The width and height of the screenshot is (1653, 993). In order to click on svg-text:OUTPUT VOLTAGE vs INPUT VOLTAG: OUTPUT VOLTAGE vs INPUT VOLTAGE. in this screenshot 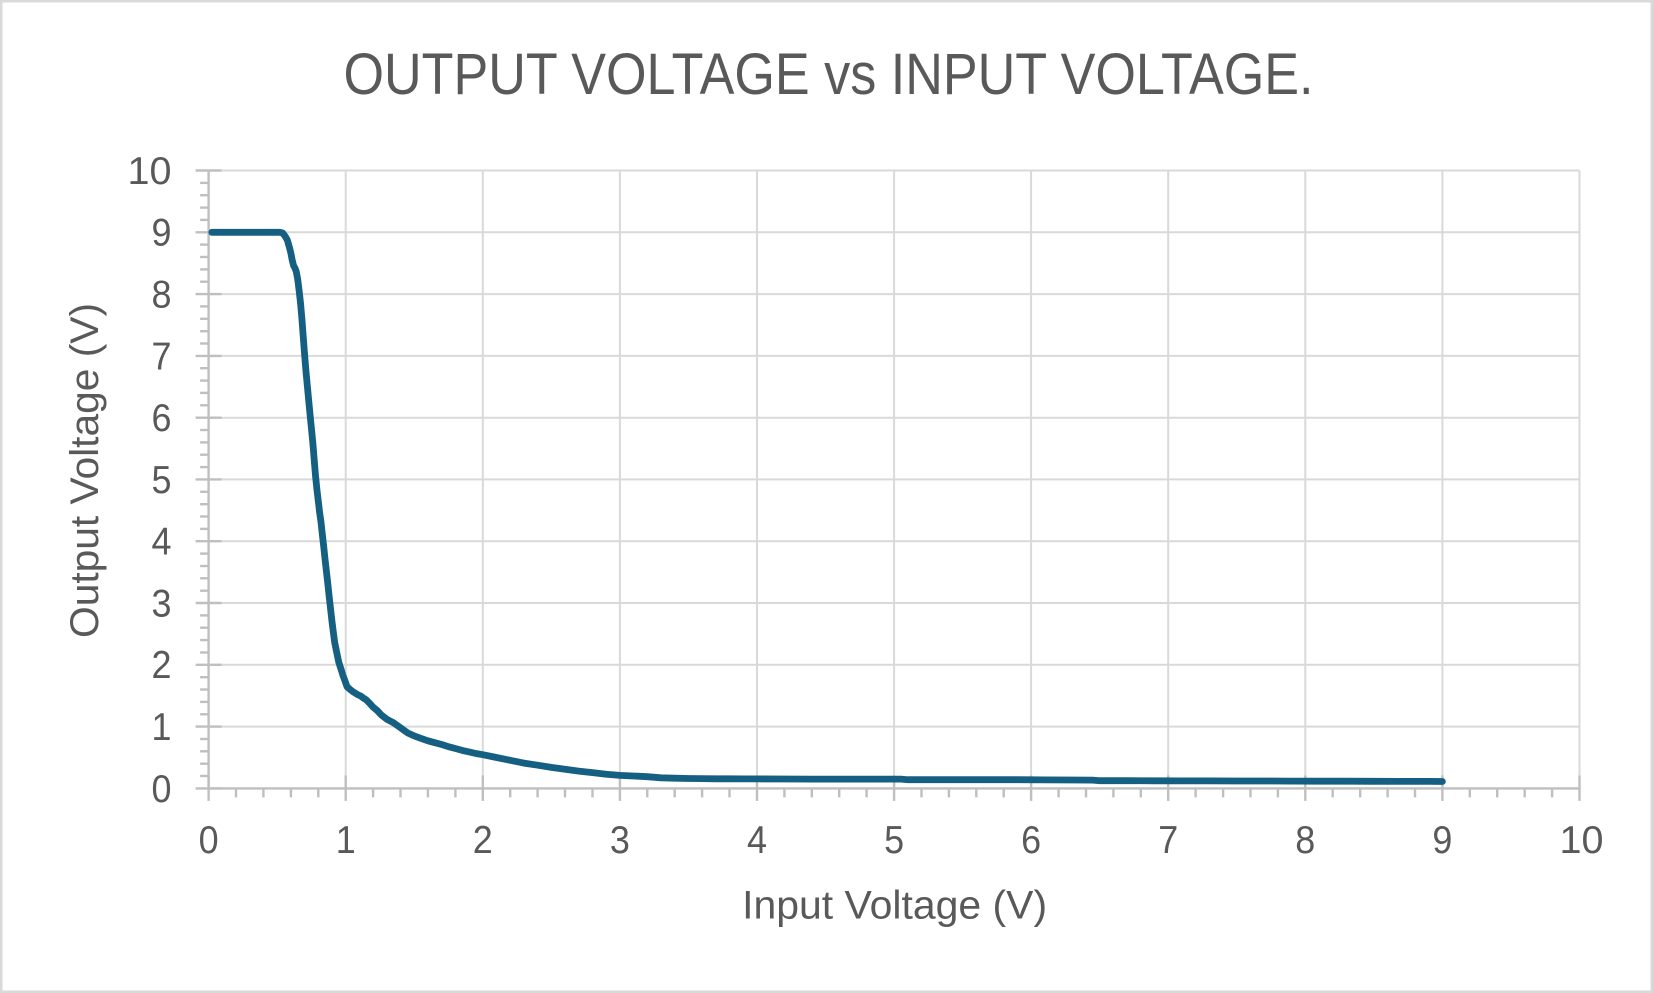, I will do `click(829, 74)`.